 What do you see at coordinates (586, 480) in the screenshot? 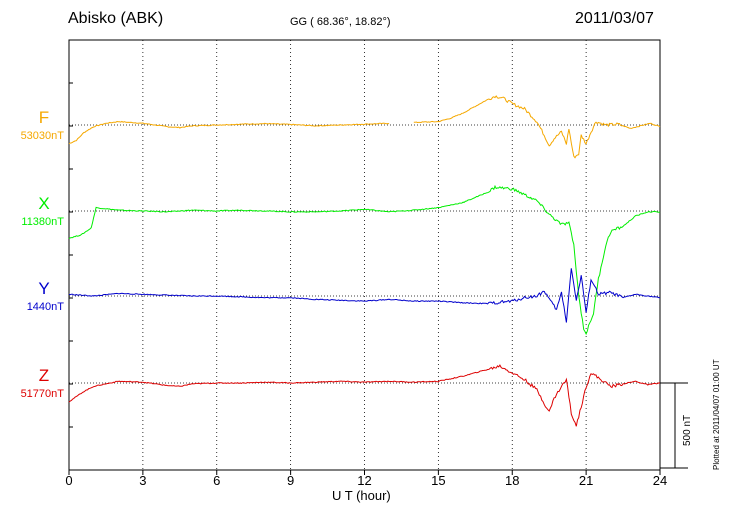
I see `x-tick-label: 21` at bounding box center [586, 480].